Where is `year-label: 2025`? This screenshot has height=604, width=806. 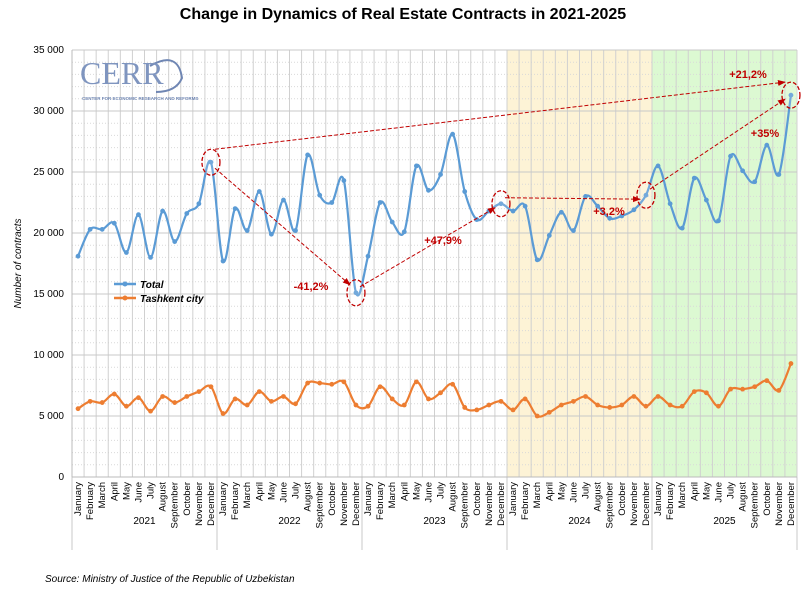 year-label: 2025 is located at coordinates (724, 521).